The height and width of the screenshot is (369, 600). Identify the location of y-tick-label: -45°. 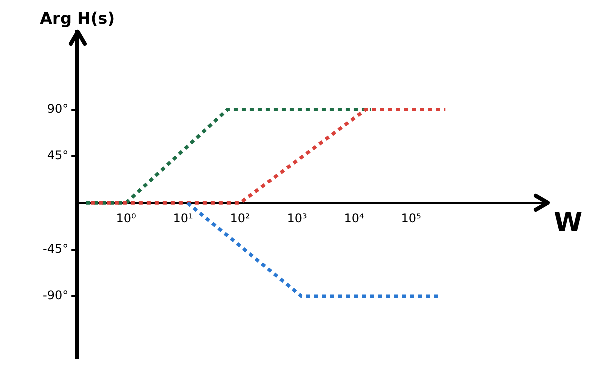
(55, 249).